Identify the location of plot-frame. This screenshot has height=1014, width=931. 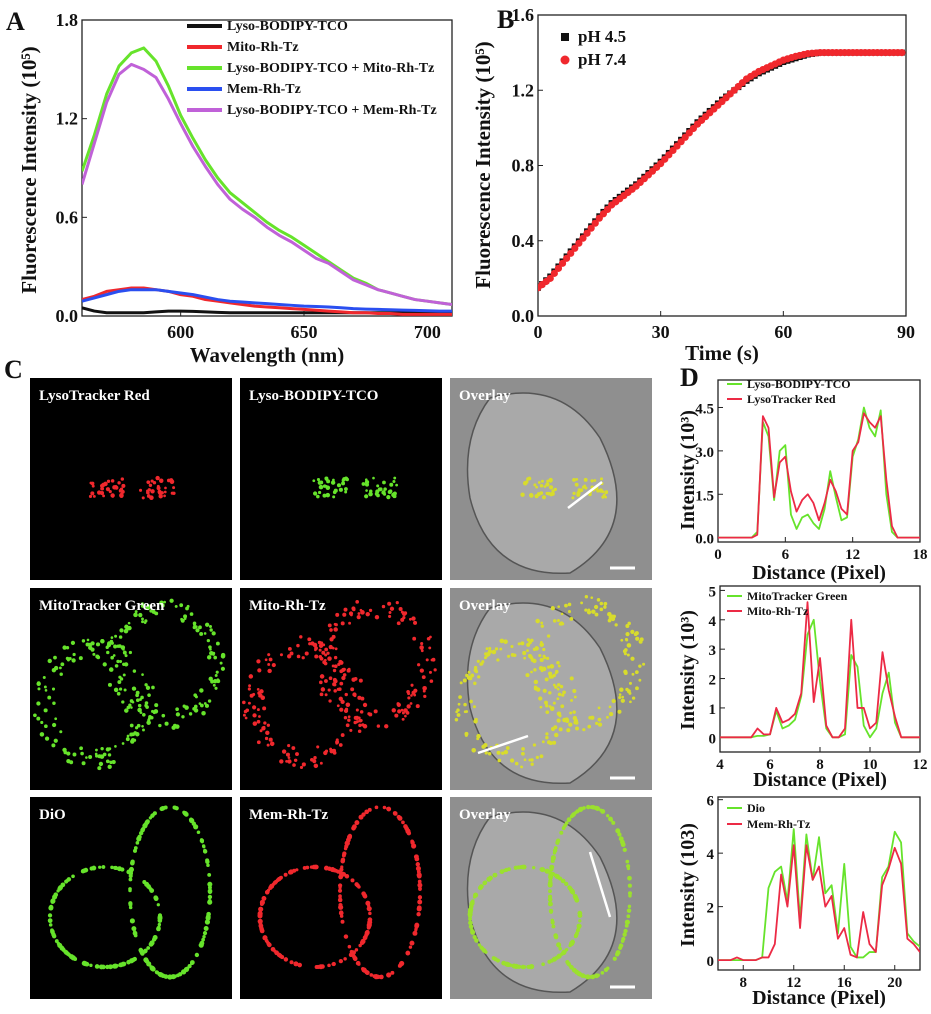
(819, 461).